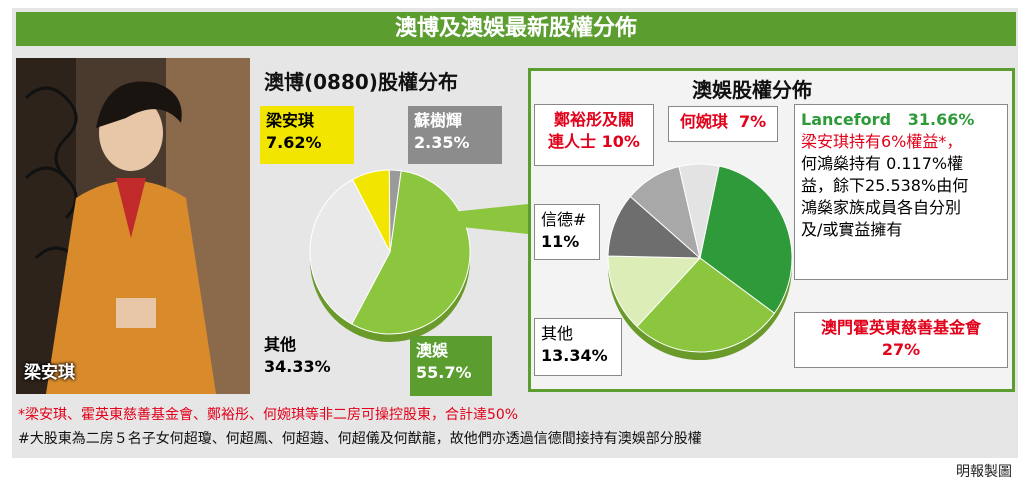 The image size is (1030, 495). I want to click on label-right-others-value: 13.34%, so click(574, 355).